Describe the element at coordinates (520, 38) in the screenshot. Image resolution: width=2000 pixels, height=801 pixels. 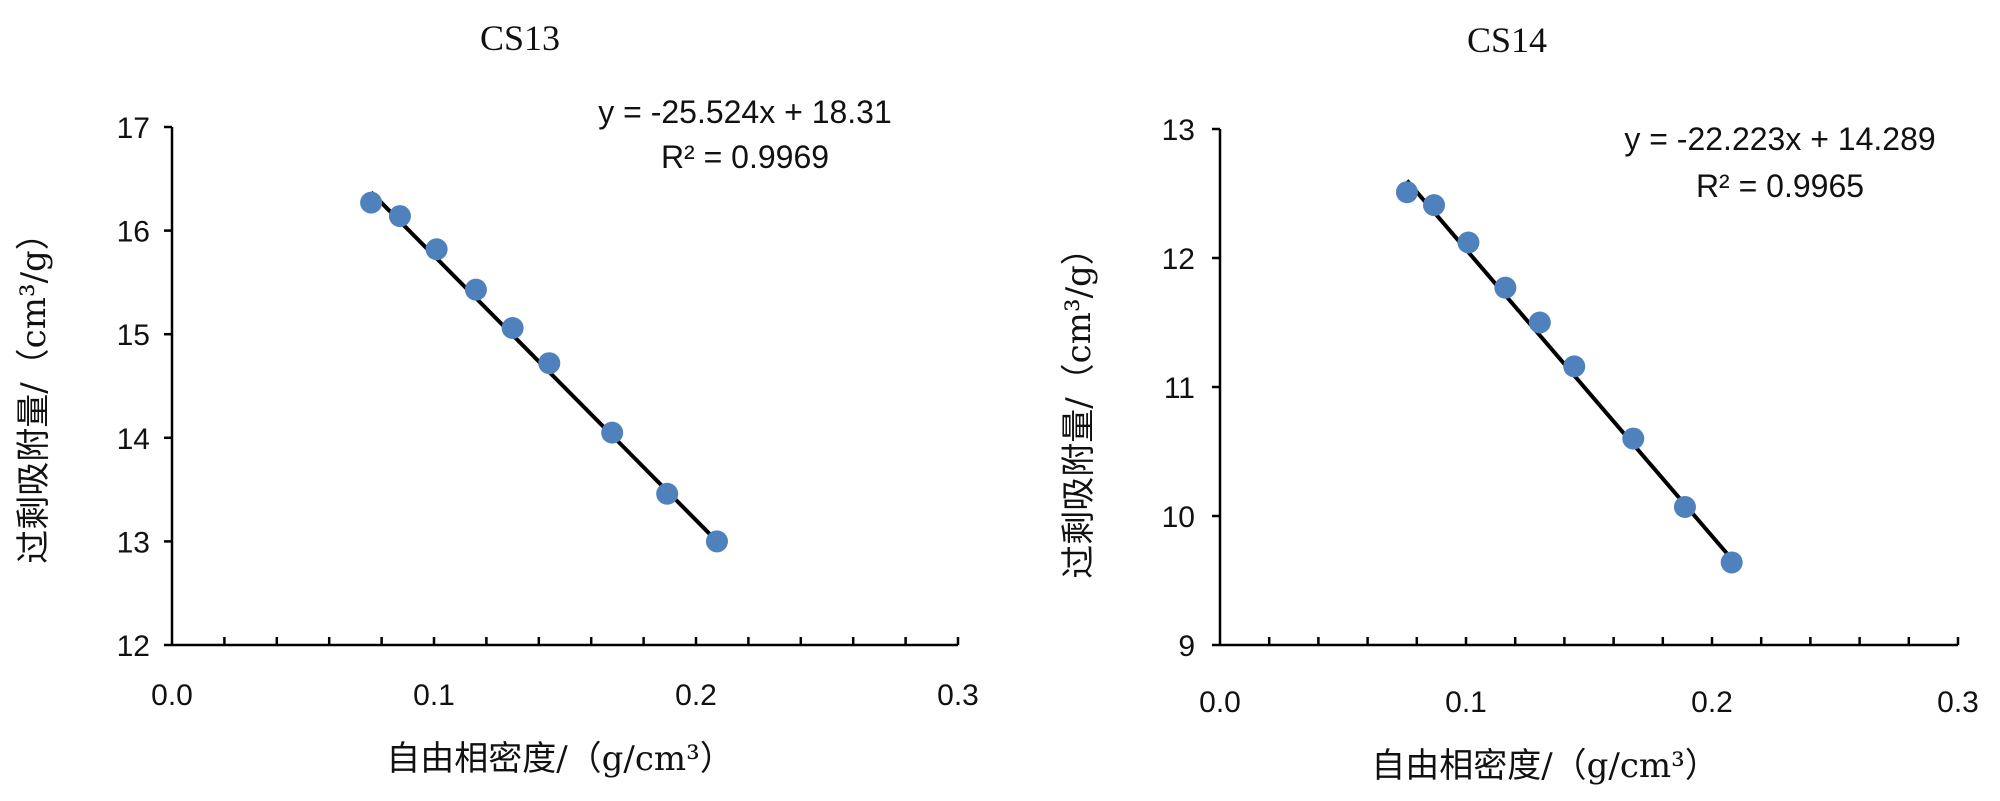
I see `chart-title: CS13` at that location.